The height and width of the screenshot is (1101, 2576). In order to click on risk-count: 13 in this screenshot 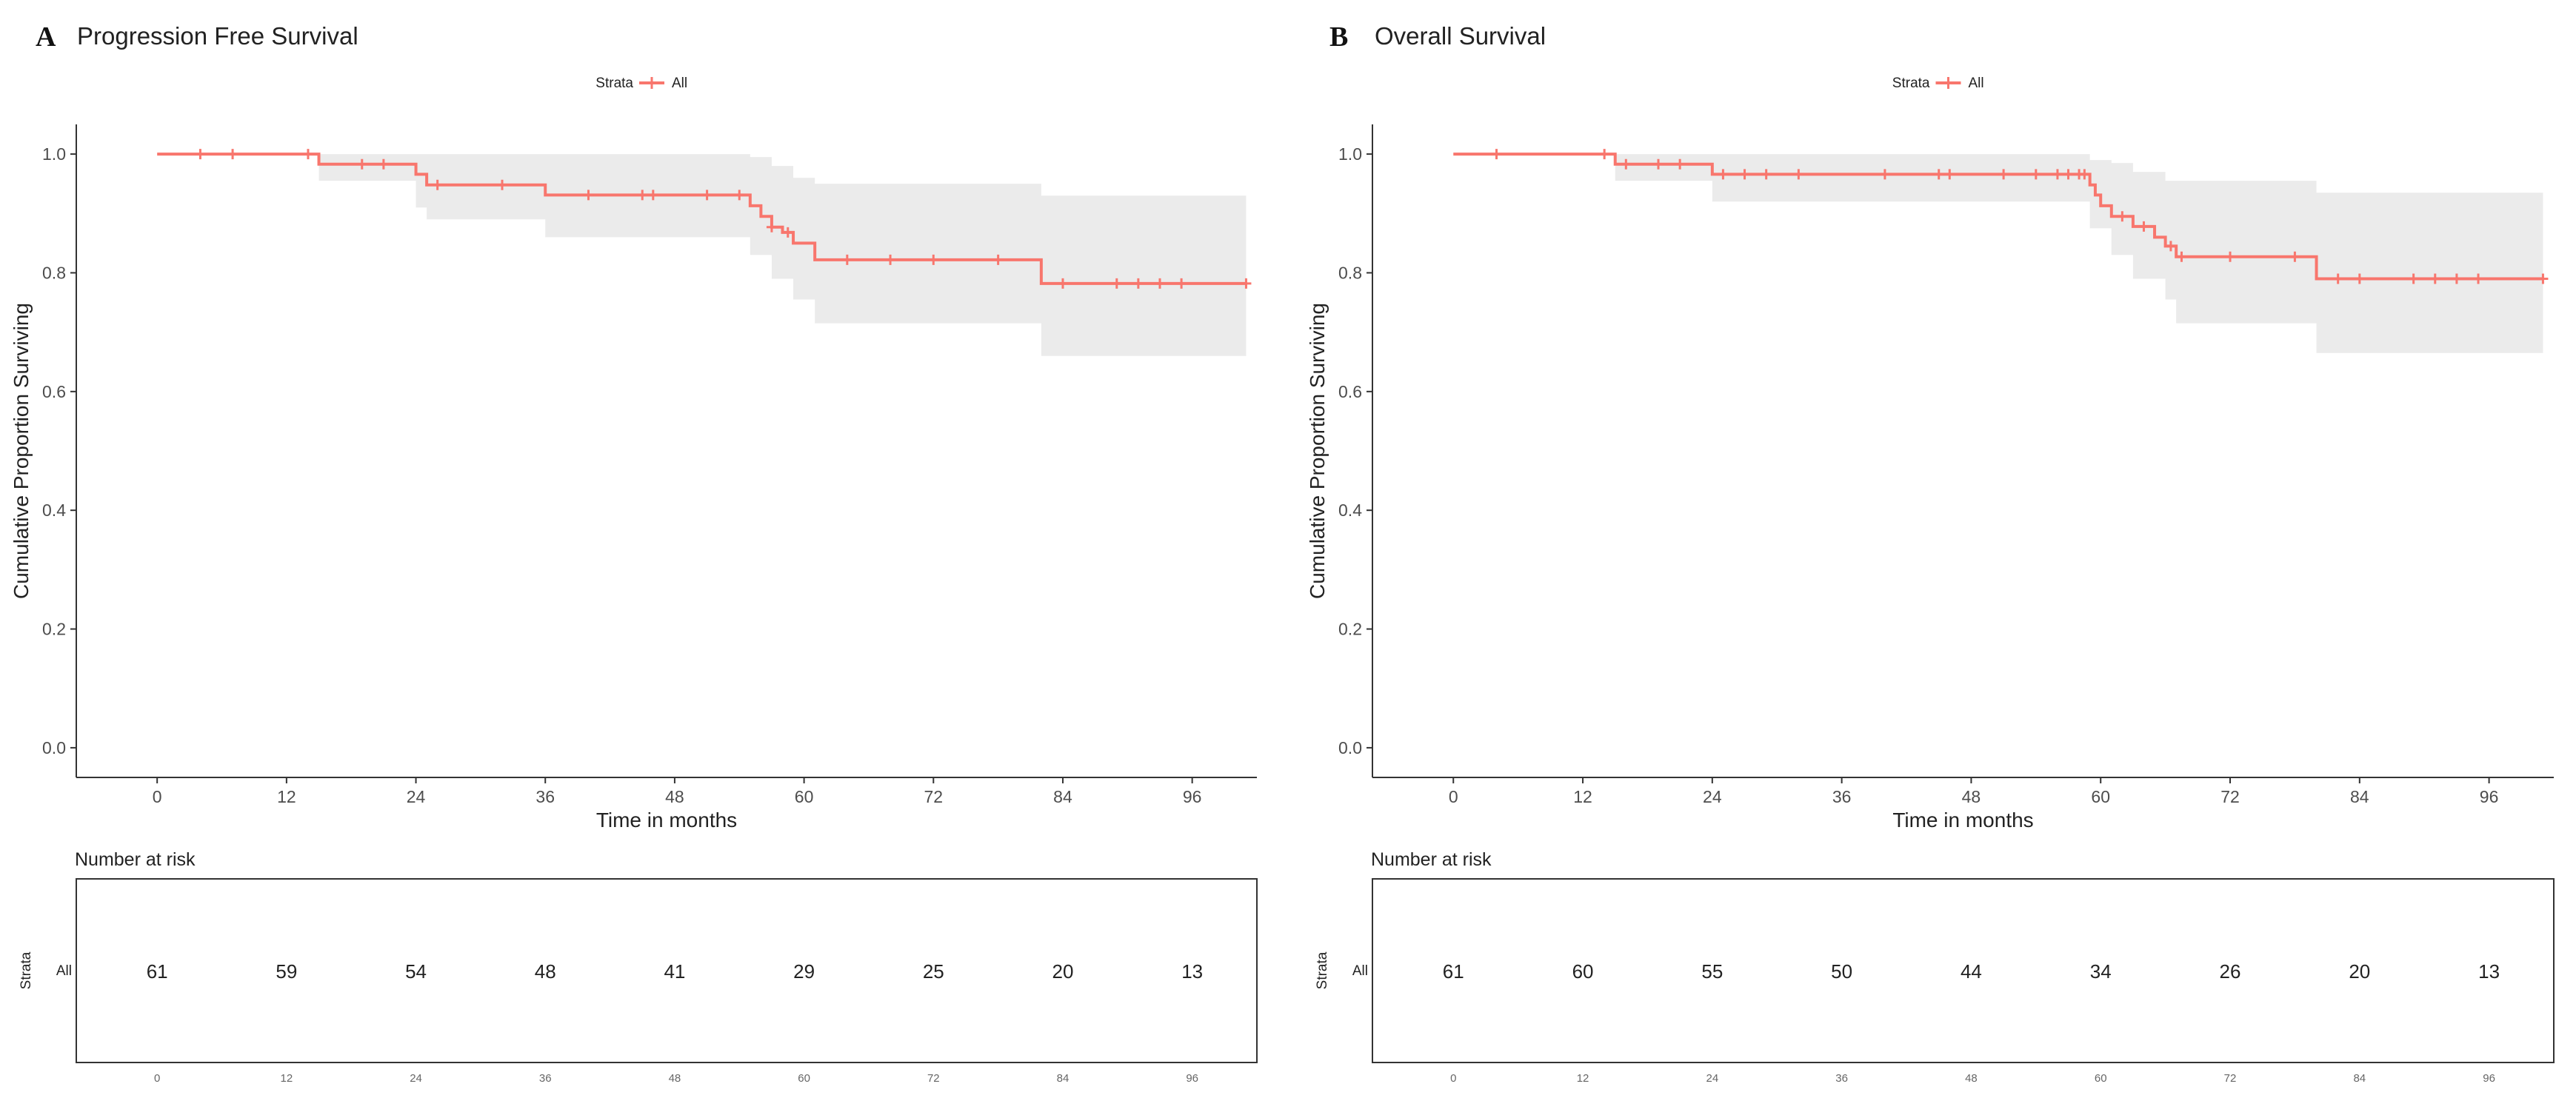, I will do `click(1192, 972)`.